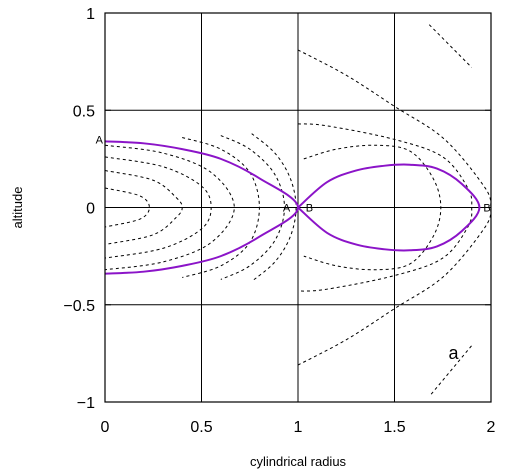  Describe the element at coordinates (491, 427) in the screenshot. I see `x-tick-label: 2` at that location.